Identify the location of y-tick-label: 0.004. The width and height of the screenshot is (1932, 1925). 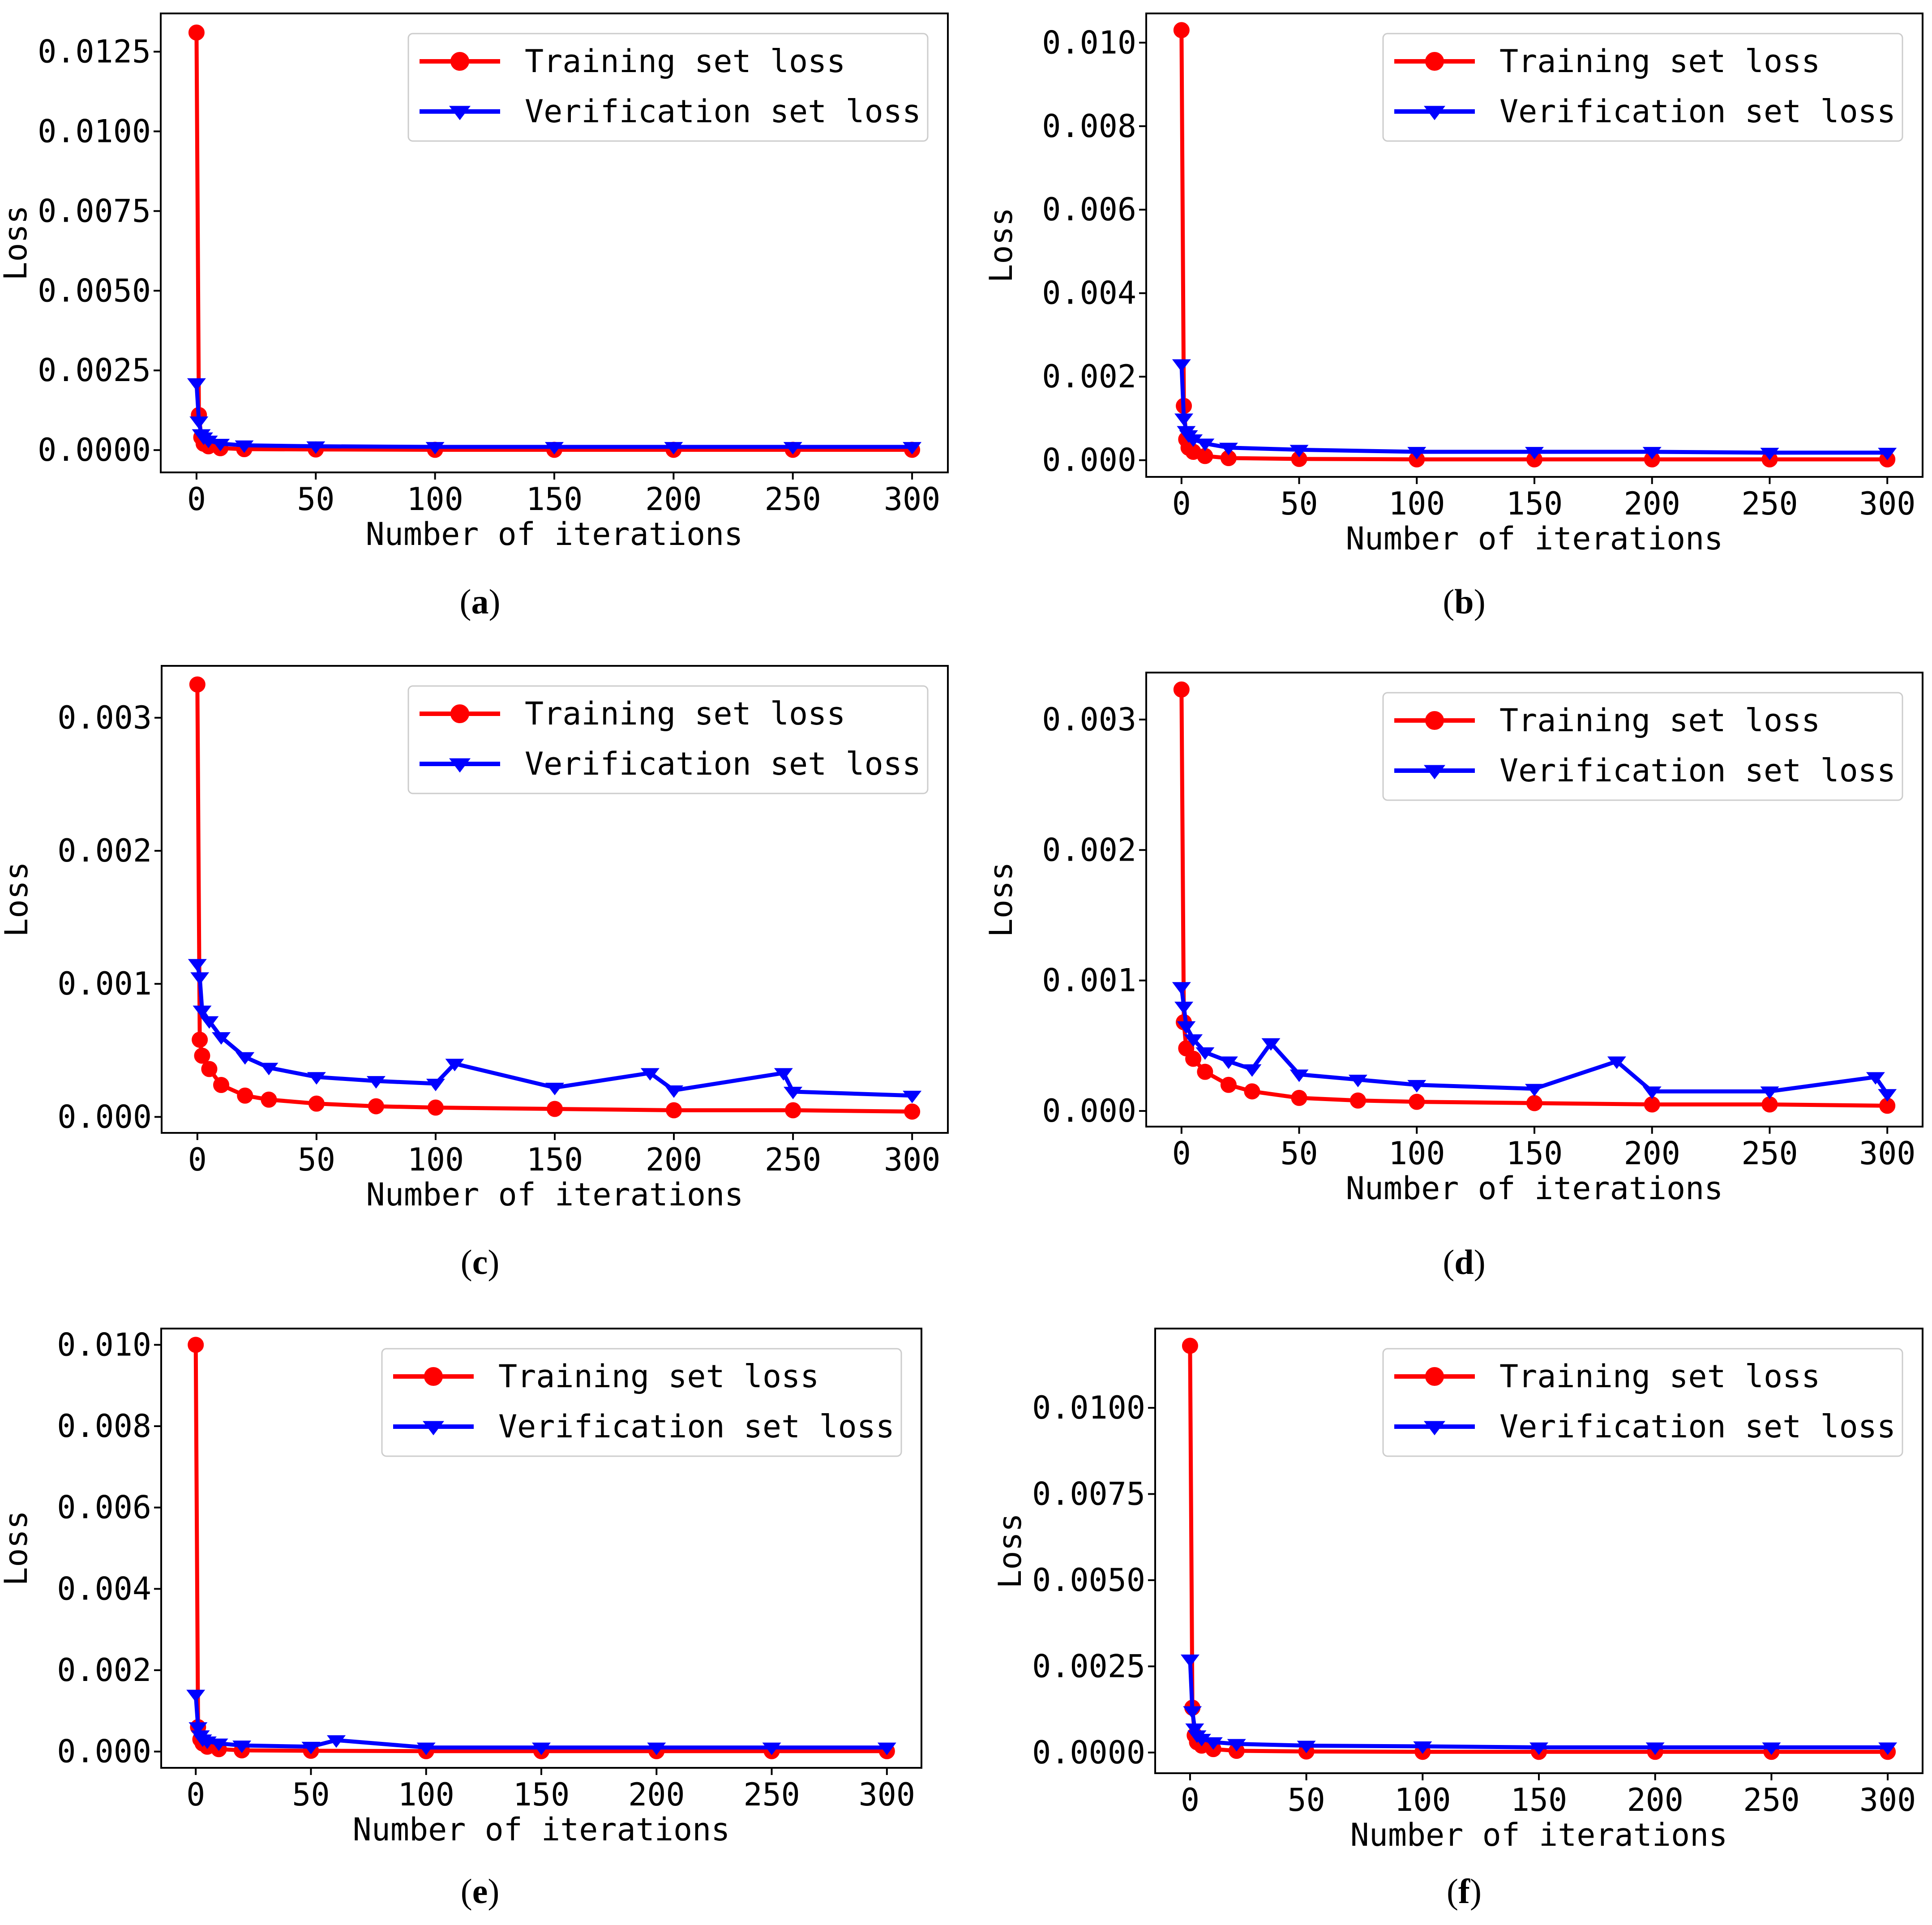
(104, 1588).